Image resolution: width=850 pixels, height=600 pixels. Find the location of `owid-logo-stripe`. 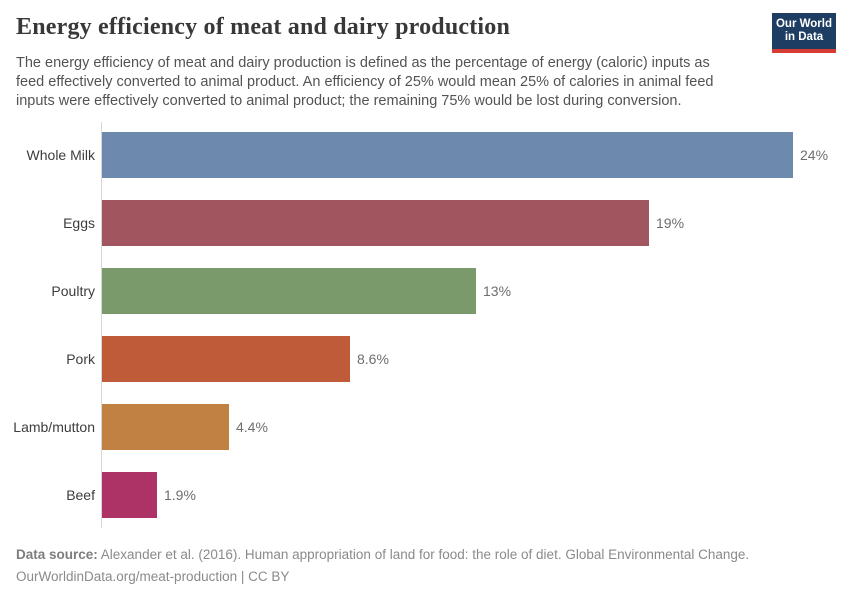

owid-logo-stripe is located at coordinates (804, 51).